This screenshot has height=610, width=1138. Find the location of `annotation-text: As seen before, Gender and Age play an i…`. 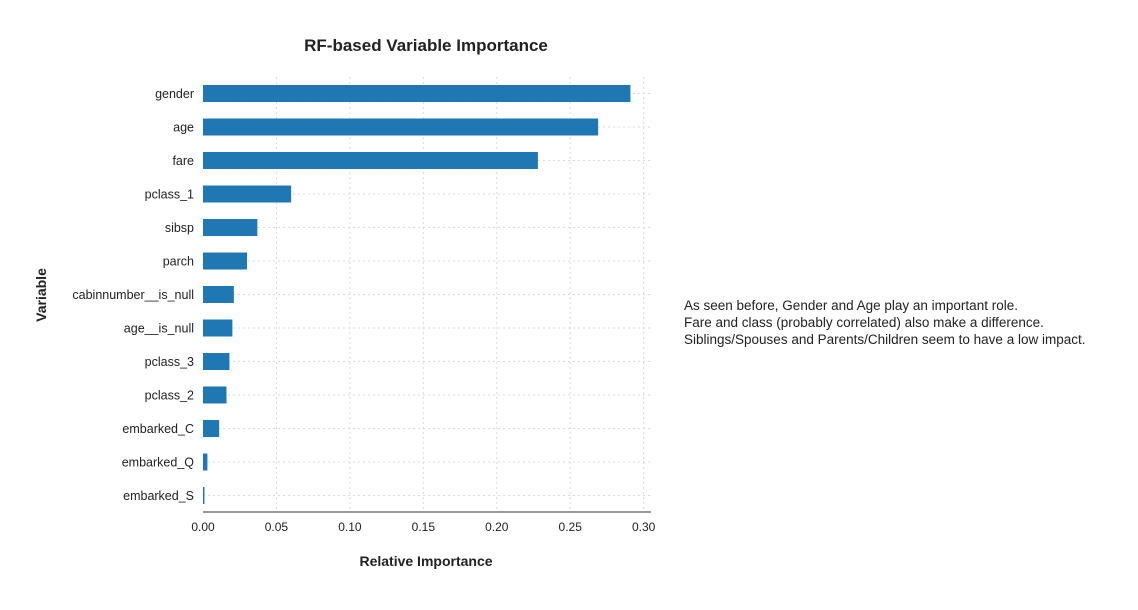

annotation-text: As seen before, Gender and Age play an i… is located at coordinates (904, 322).